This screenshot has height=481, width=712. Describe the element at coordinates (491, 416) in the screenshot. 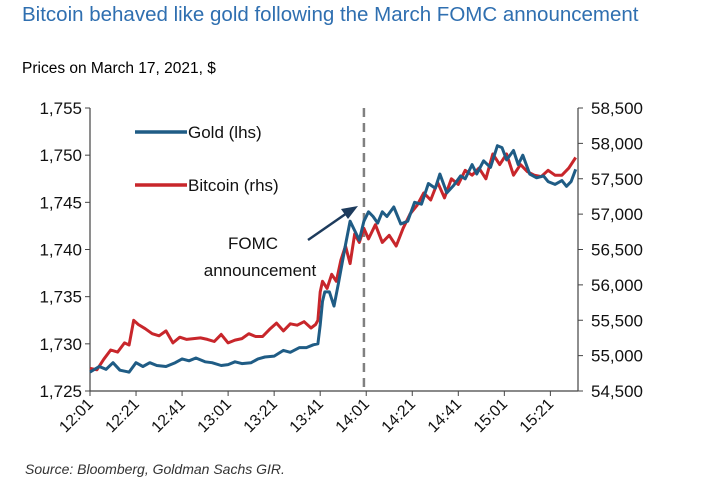

I see `x-tick-label: 15:01` at that location.